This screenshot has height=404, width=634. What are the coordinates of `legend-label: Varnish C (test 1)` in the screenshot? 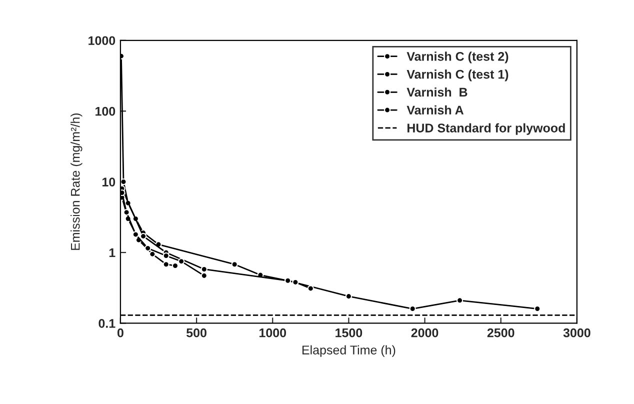 It's located at (457, 76).